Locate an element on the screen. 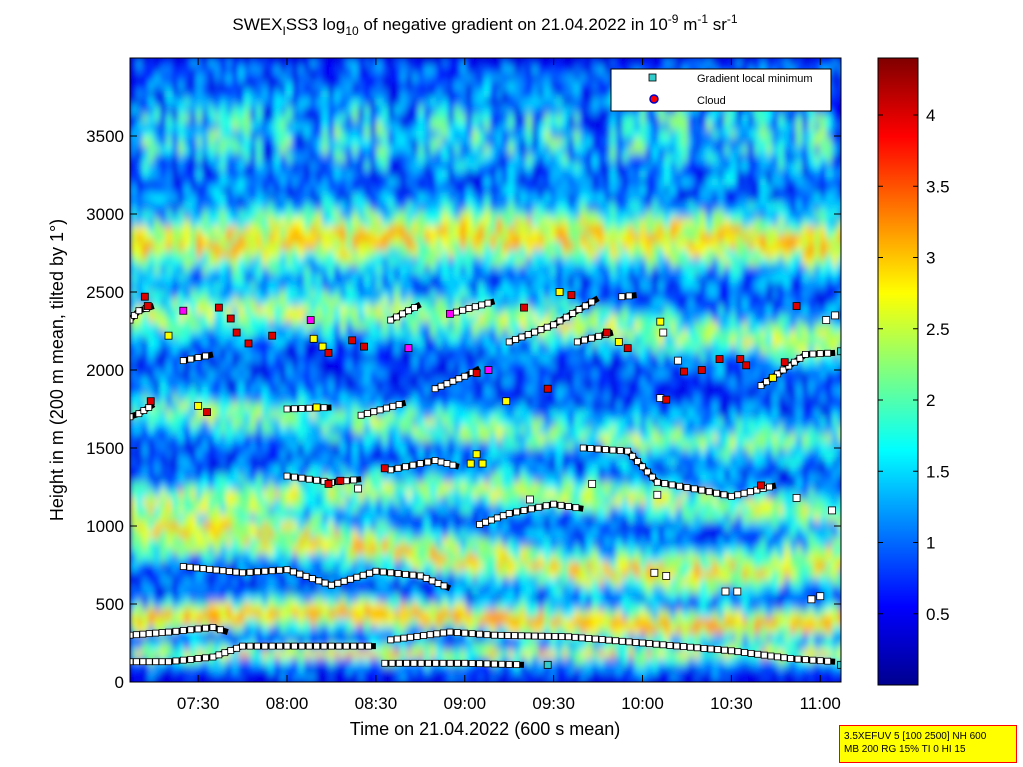 This screenshot has width=1023, height=767. series-18-marker is located at coordinates (139, 311).